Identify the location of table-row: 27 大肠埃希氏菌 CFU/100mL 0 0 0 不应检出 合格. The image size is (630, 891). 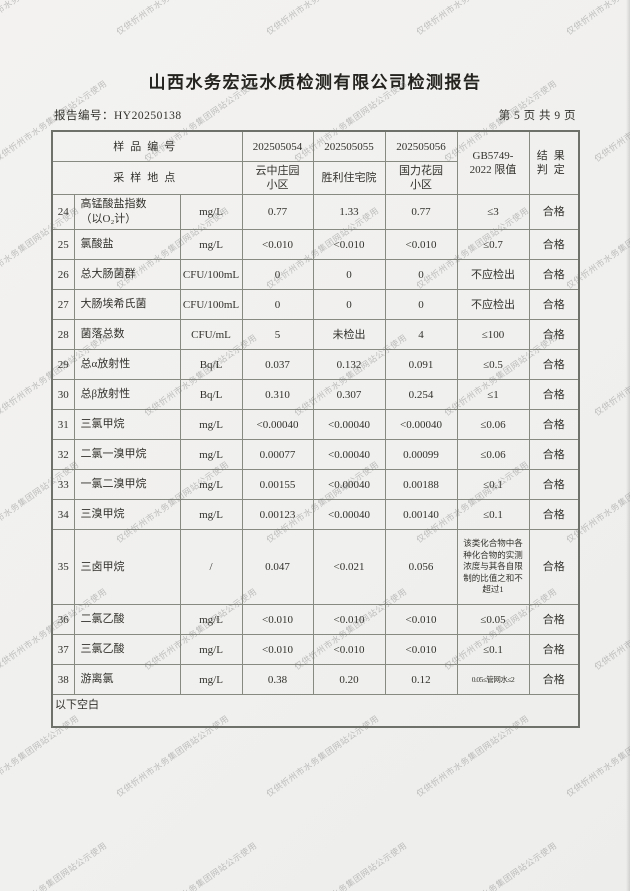
(315, 304).